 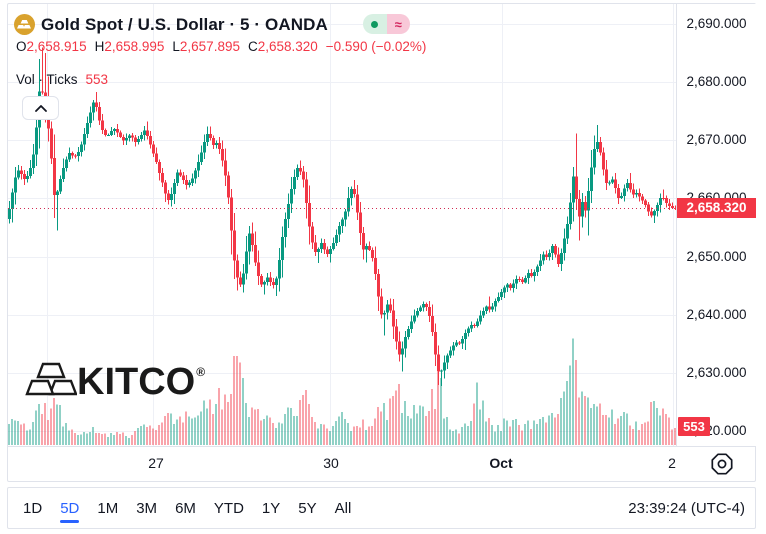 I want to click on volume-row: Vol · Ticks 553, so click(x=62, y=79).